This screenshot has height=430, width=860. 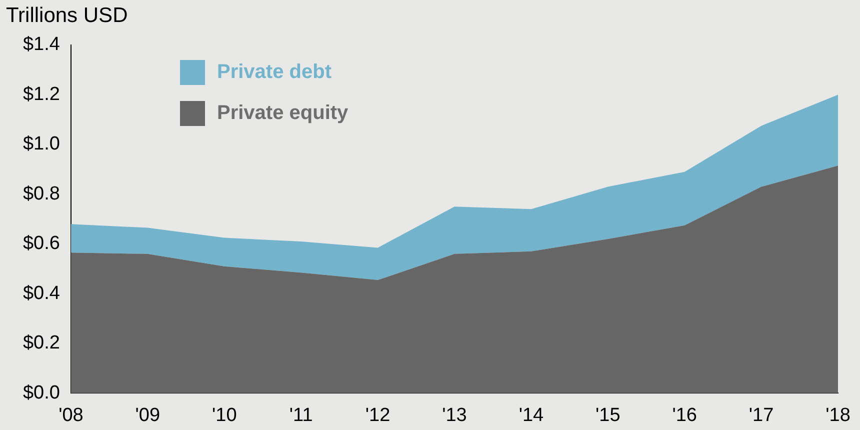 What do you see at coordinates (67, 16) in the screenshot?
I see `y-axis-title: Trillions USD` at bounding box center [67, 16].